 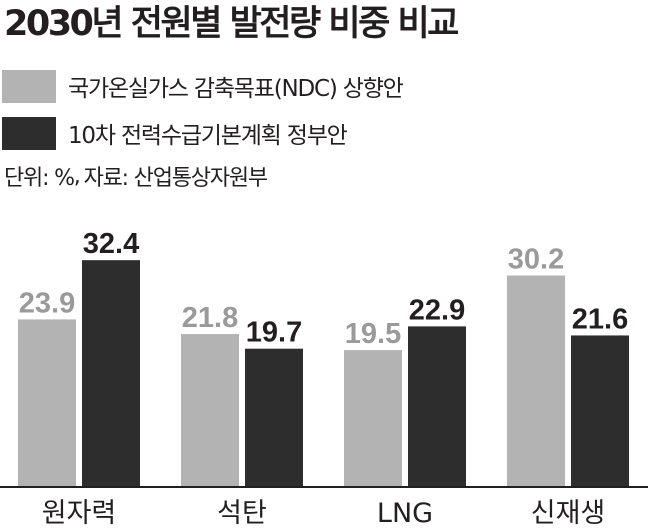 What do you see at coordinates (600, 319) in the screenshot?
I see `value-label-series2-cat-3: 21.6` at bounding box center [600, 319].